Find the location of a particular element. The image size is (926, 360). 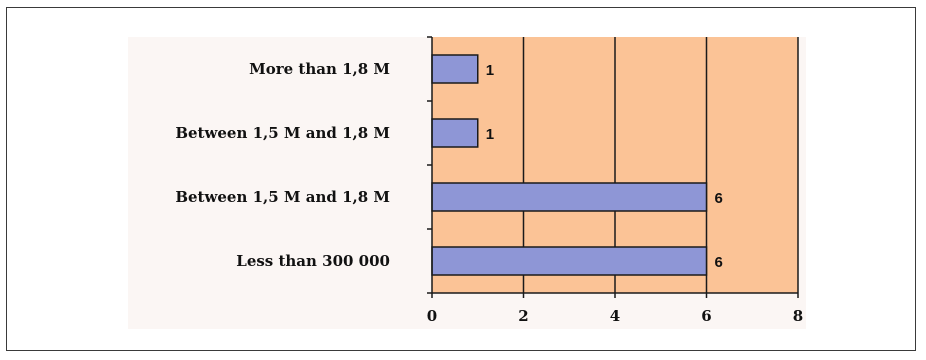

x-tick-label: 0 is located at coordinates (432, 316).